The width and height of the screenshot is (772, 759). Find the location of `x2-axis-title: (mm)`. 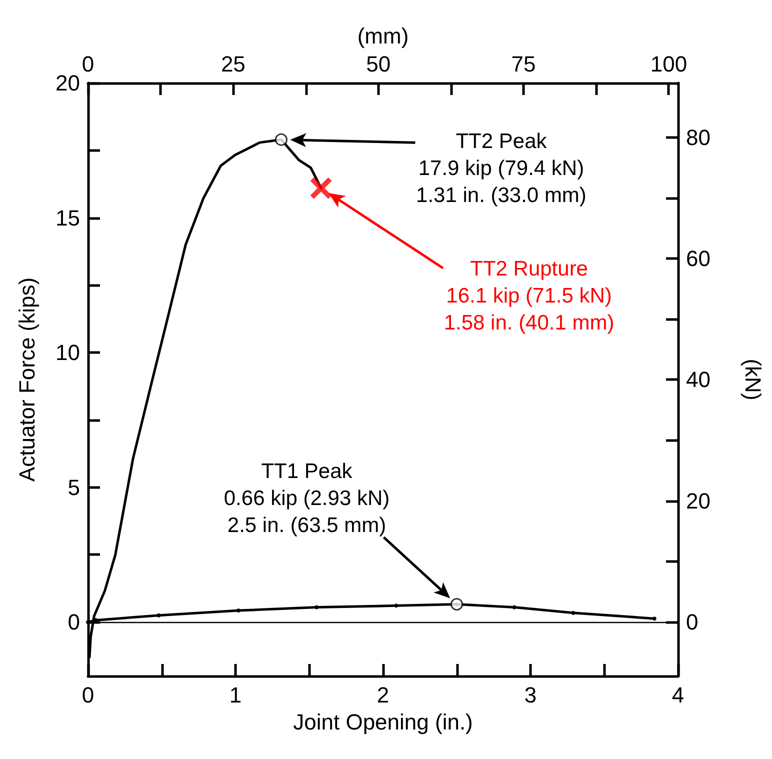

x2-axis-title: (mm) is located at coordinates (383, 36).